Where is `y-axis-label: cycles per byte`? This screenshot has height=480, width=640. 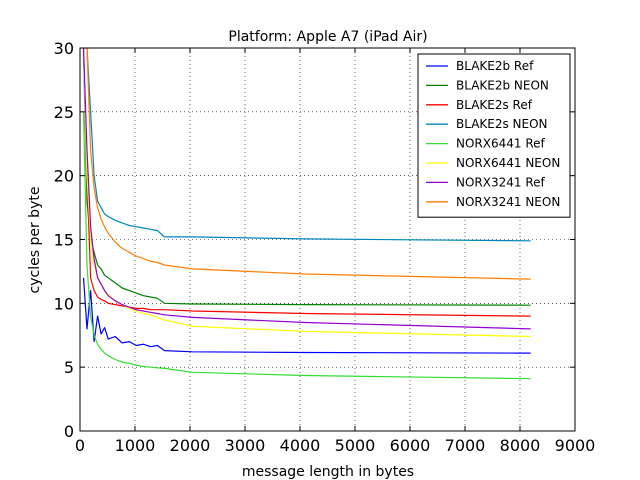 y-axis-label: cycles per byte is located at coordinates (35, 240).